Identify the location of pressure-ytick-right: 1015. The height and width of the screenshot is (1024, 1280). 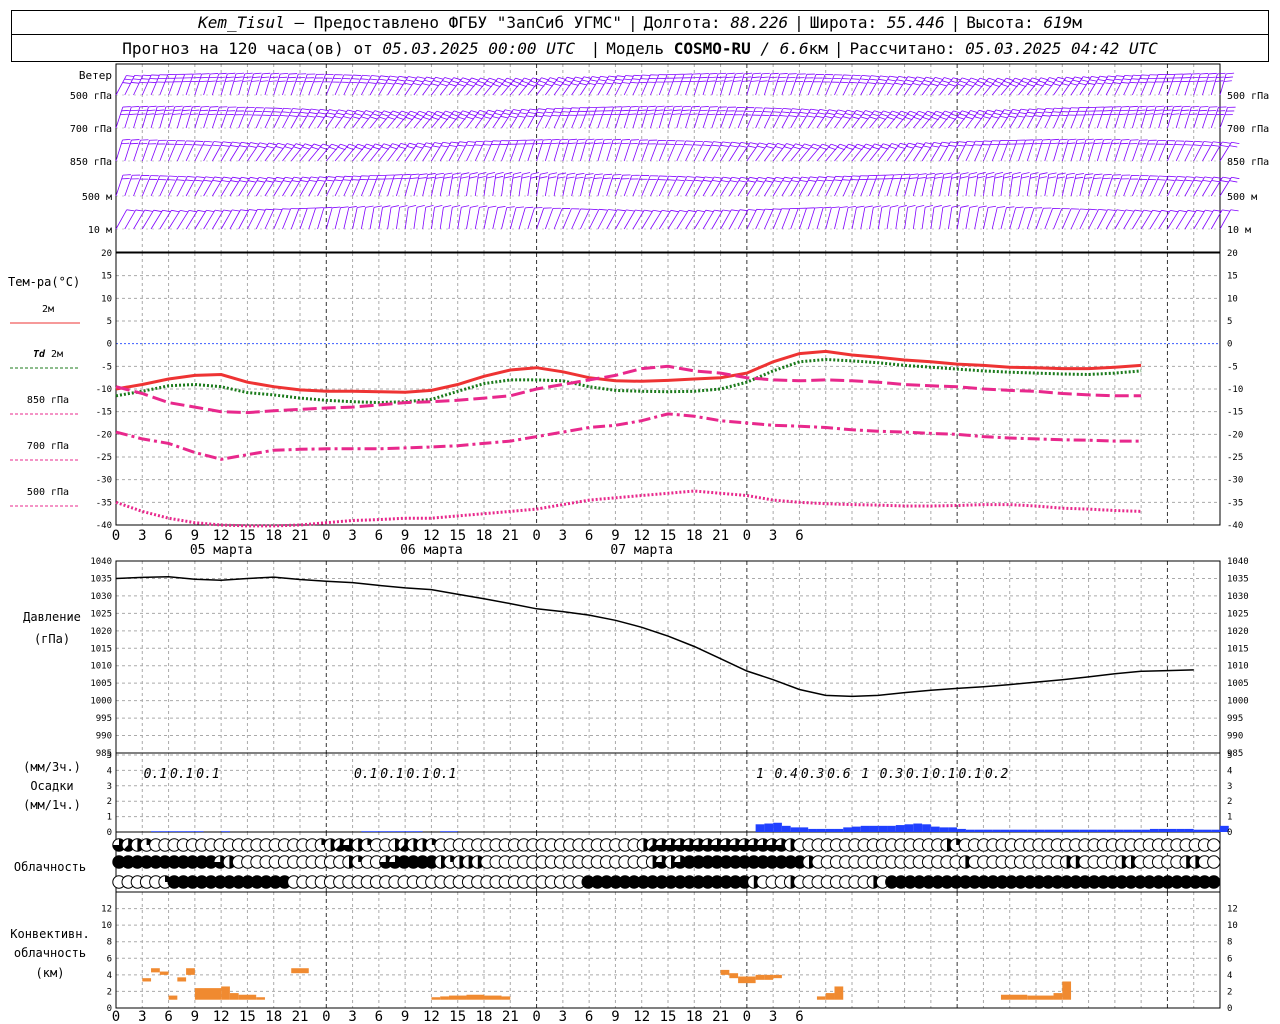
(1238, 649).